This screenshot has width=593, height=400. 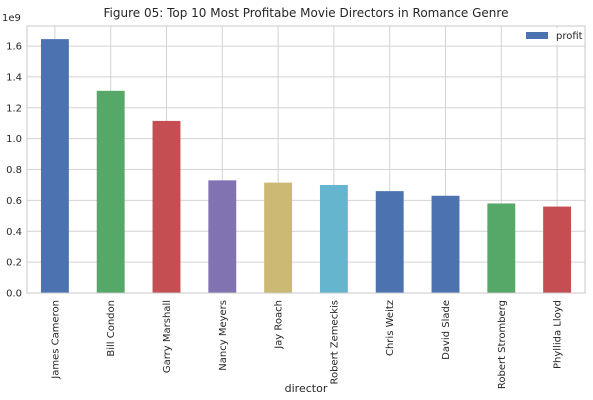 What do you see at coordinates (167, 336) in the screenshot?
I see `x-tick-label: Garry Marshall` at bounding box center [167, 336].